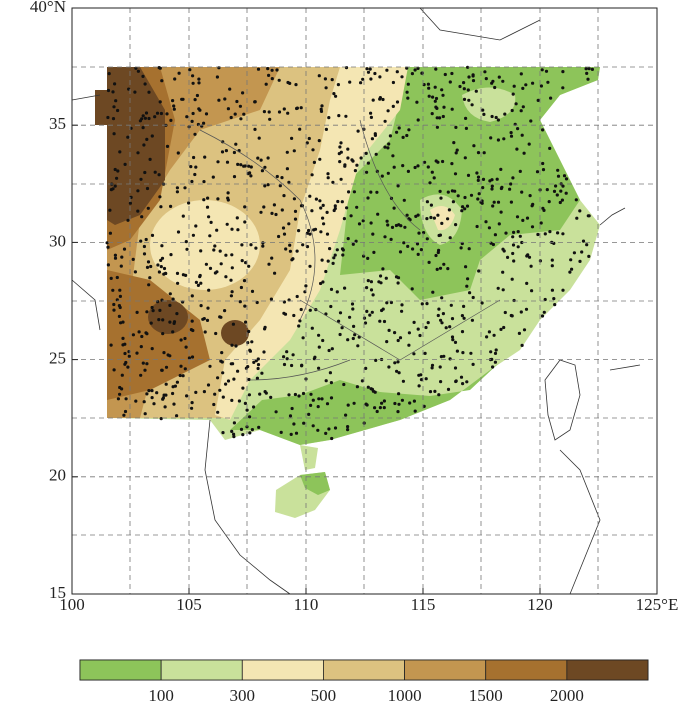 This screenshot has width=700, height=708. I want to click on colorbar-label: 500, so click(324, 695).